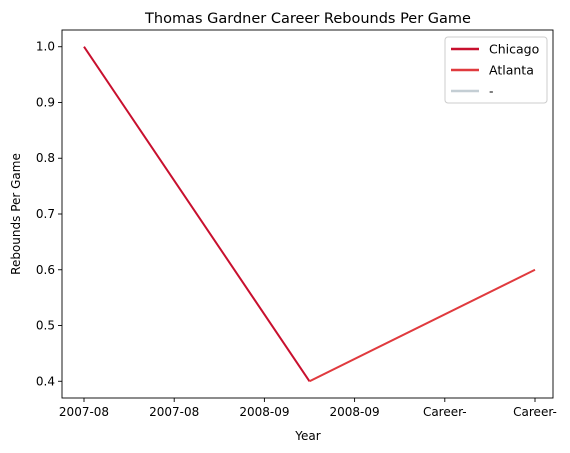  Describe the element at coordinates (307, 436) in the screenshot. I see `x-axis-label: Year` at that location.